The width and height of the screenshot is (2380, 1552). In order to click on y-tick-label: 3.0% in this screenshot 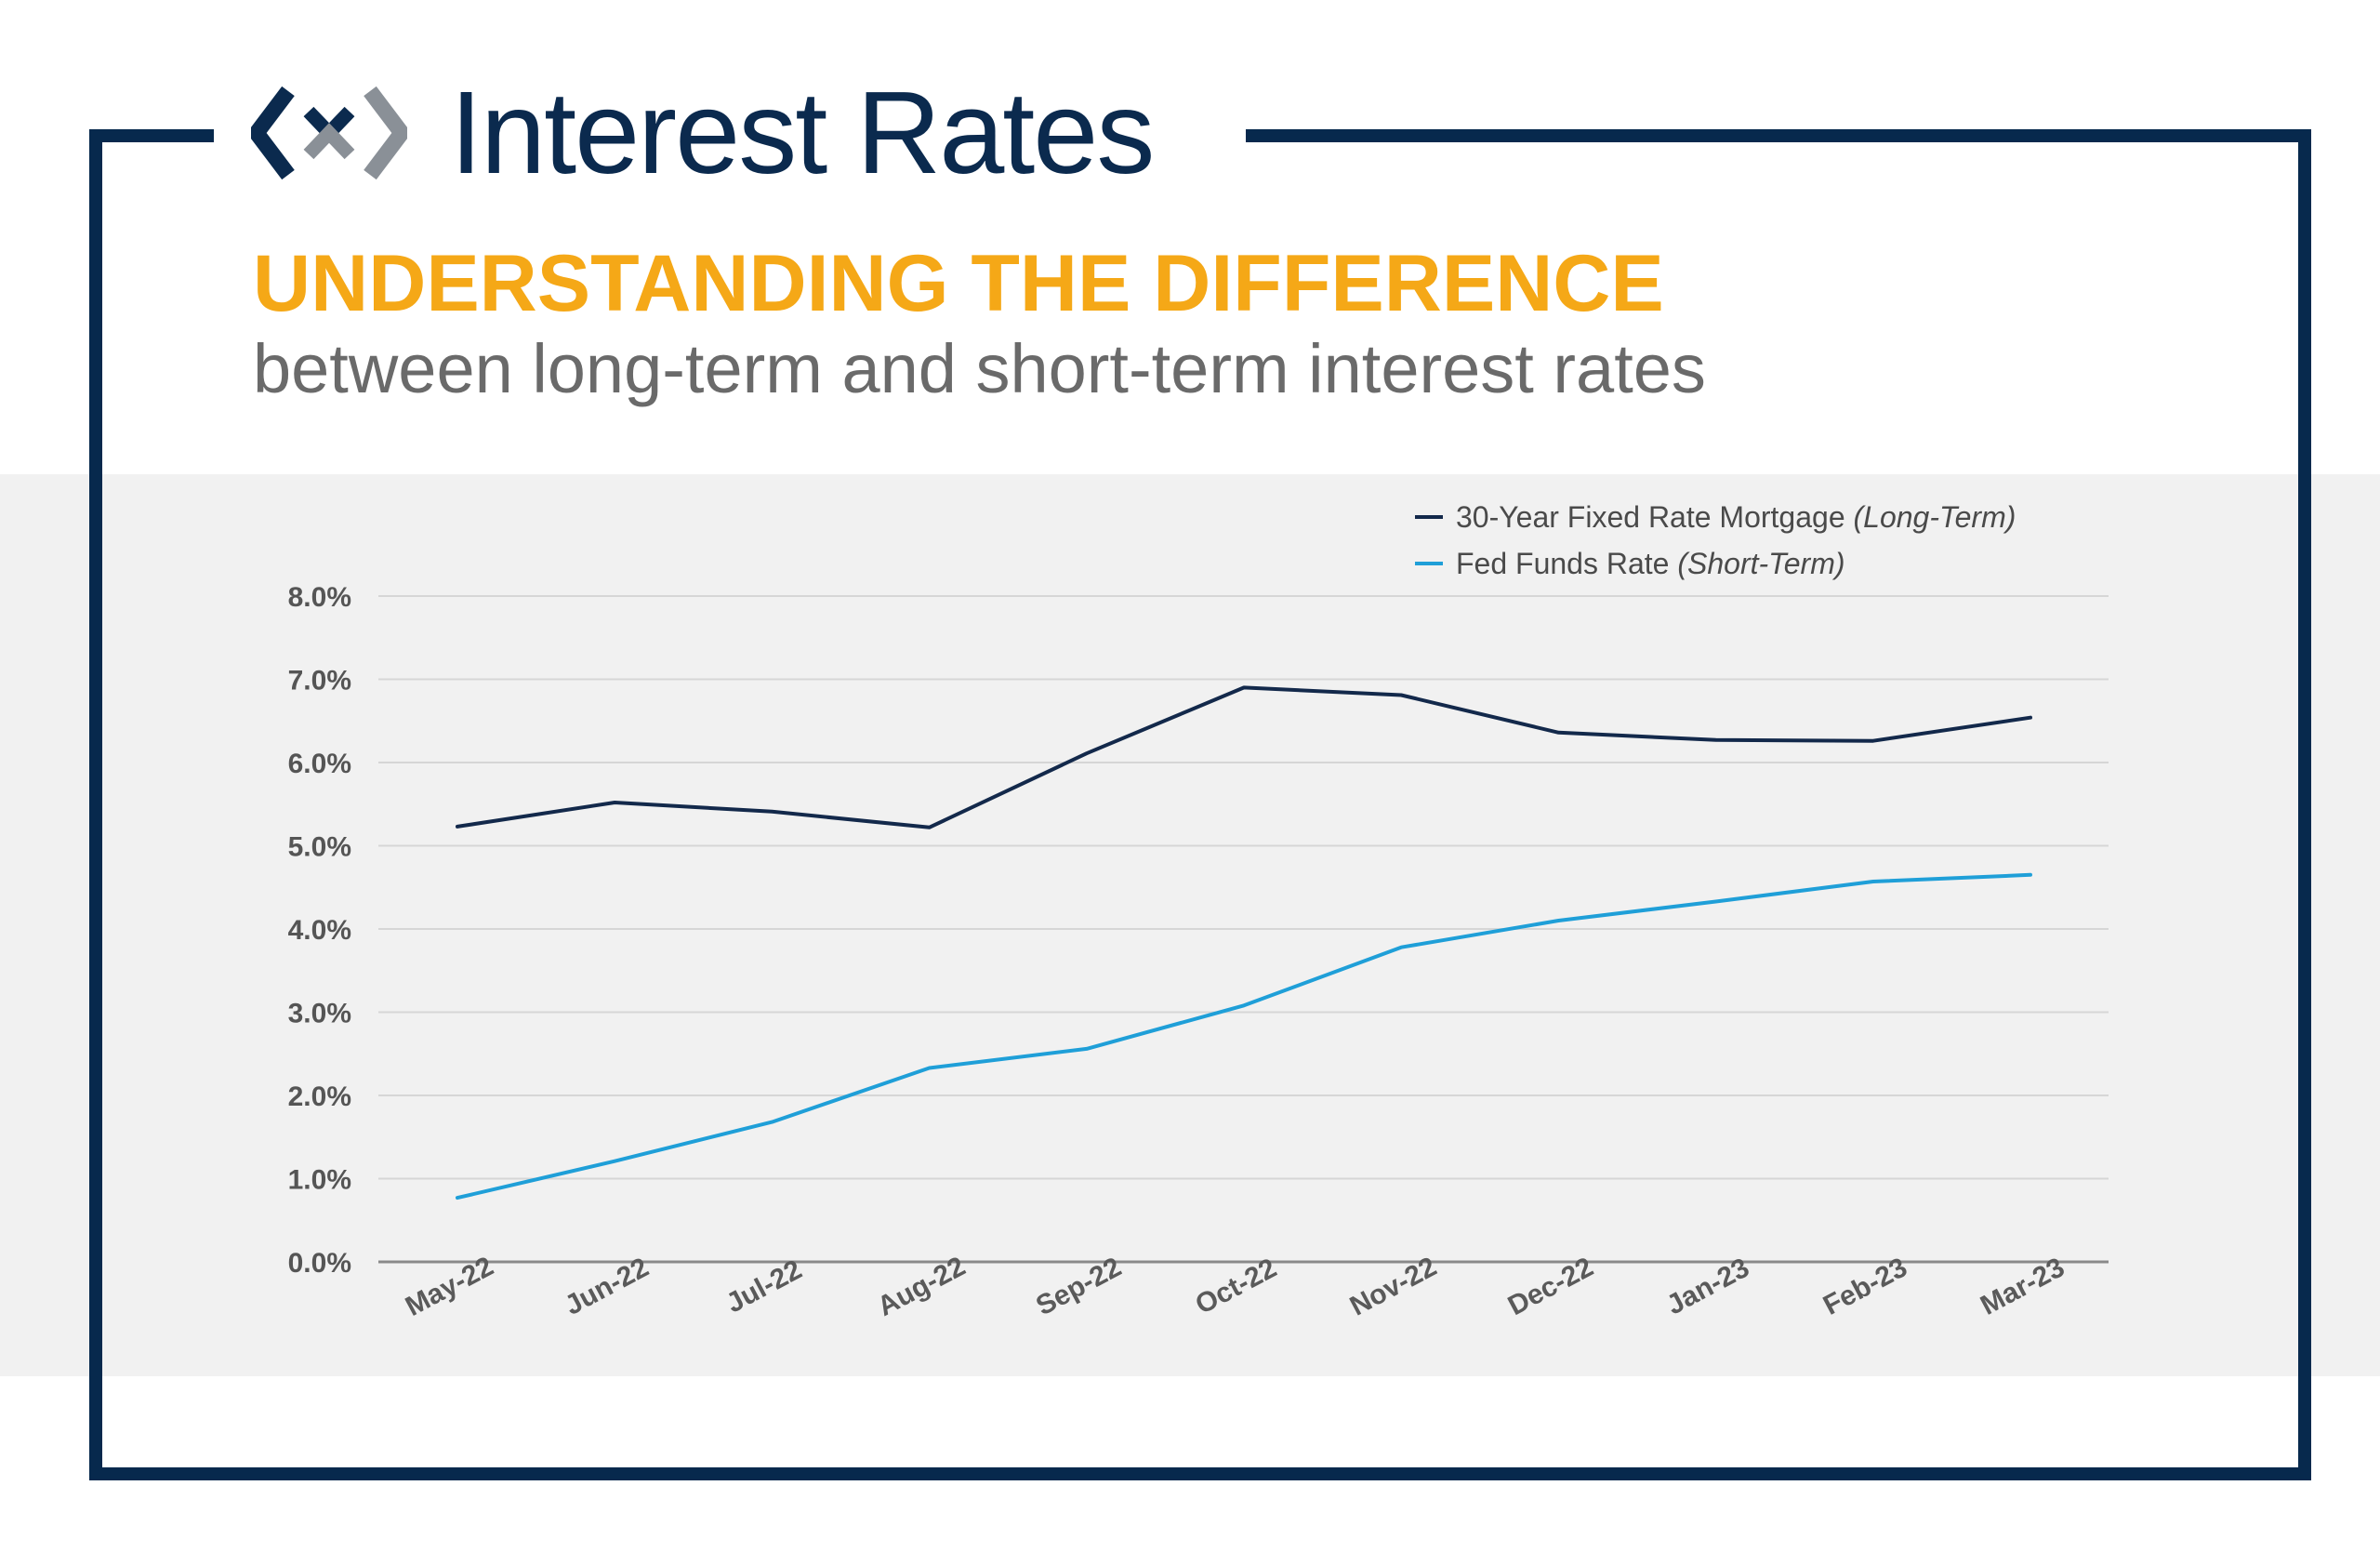, I will do `click(319, 1014)`.